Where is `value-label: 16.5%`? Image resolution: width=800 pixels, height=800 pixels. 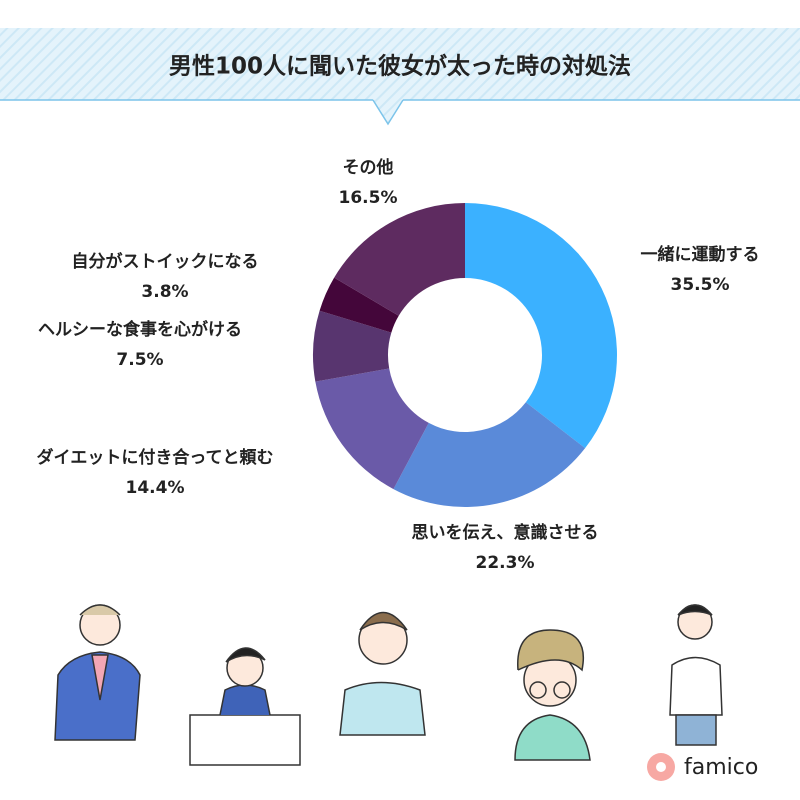
value-label: 16.5% is located at coordinates (368, 198).